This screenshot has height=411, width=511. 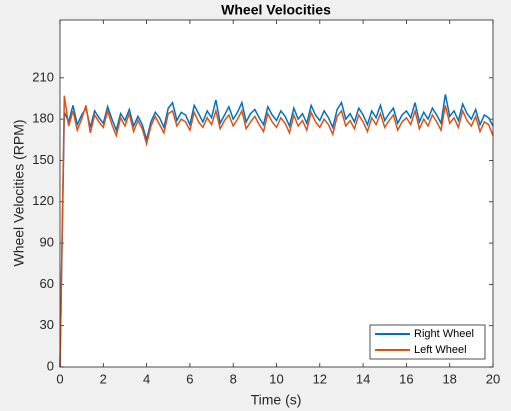 I want to click on x-tick-label: 2, so click(x=103, y=378).